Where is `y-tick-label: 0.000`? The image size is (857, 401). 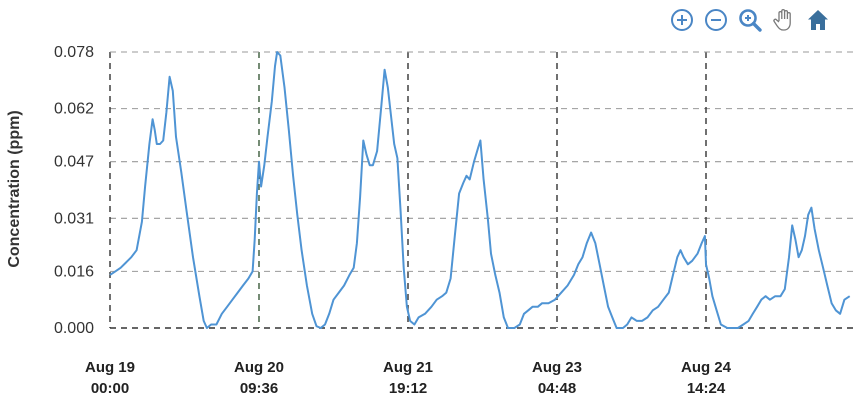 y-tick-label: 0.000 is located at coordinates (74, 328).